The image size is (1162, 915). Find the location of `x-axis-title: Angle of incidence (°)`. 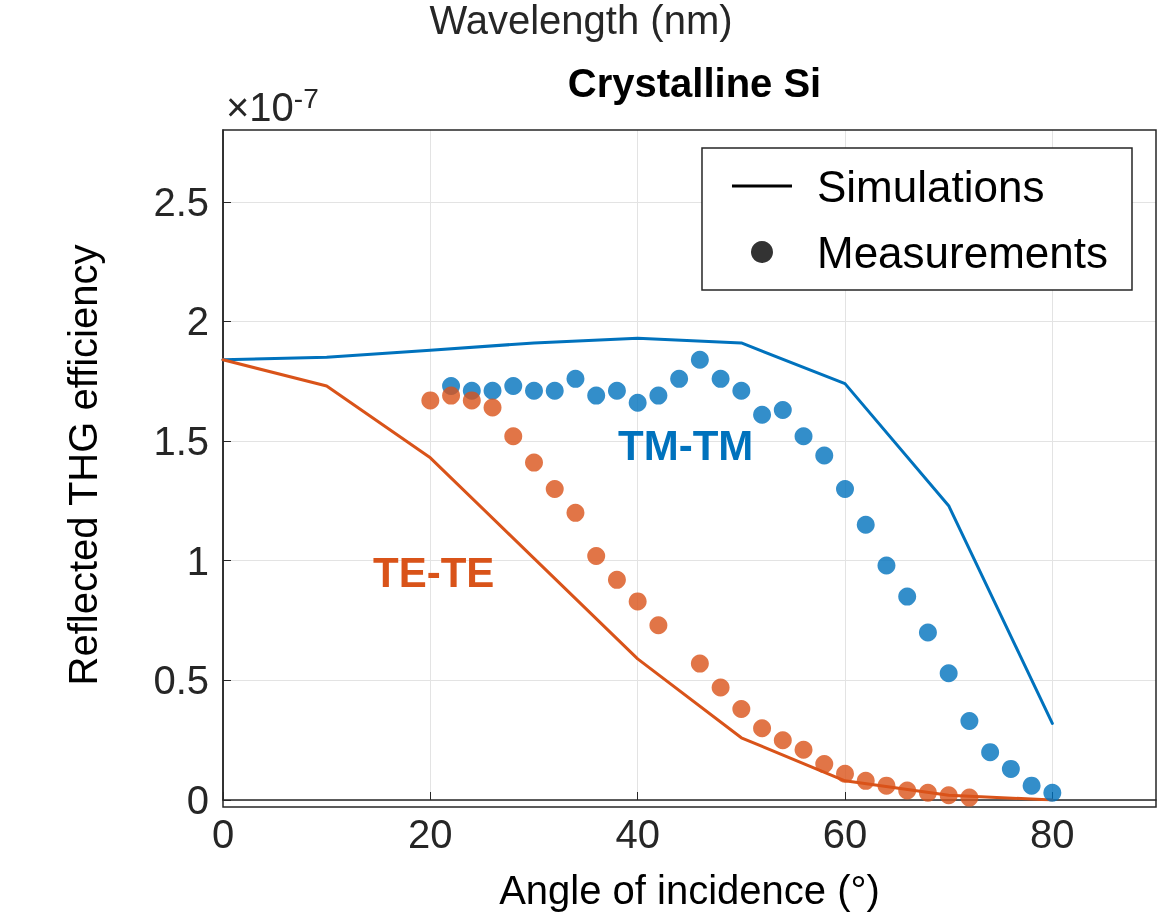

x-axis-title: Angle of incidence (°) is located at coordinates (689, 890).